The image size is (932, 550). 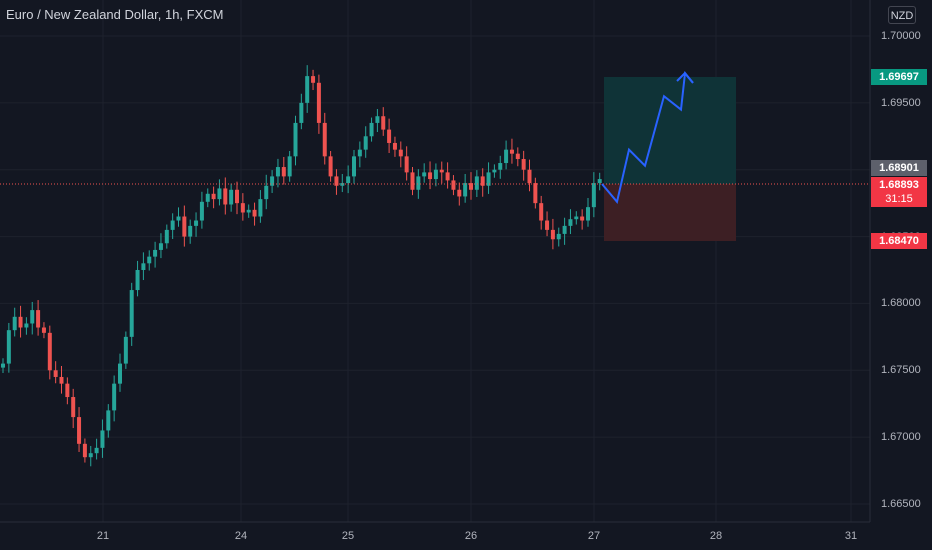 What do you see at coordinates (902, 15) in the screenshot?
I see `currency-badge: NZD` at bounding box center [902, 15].